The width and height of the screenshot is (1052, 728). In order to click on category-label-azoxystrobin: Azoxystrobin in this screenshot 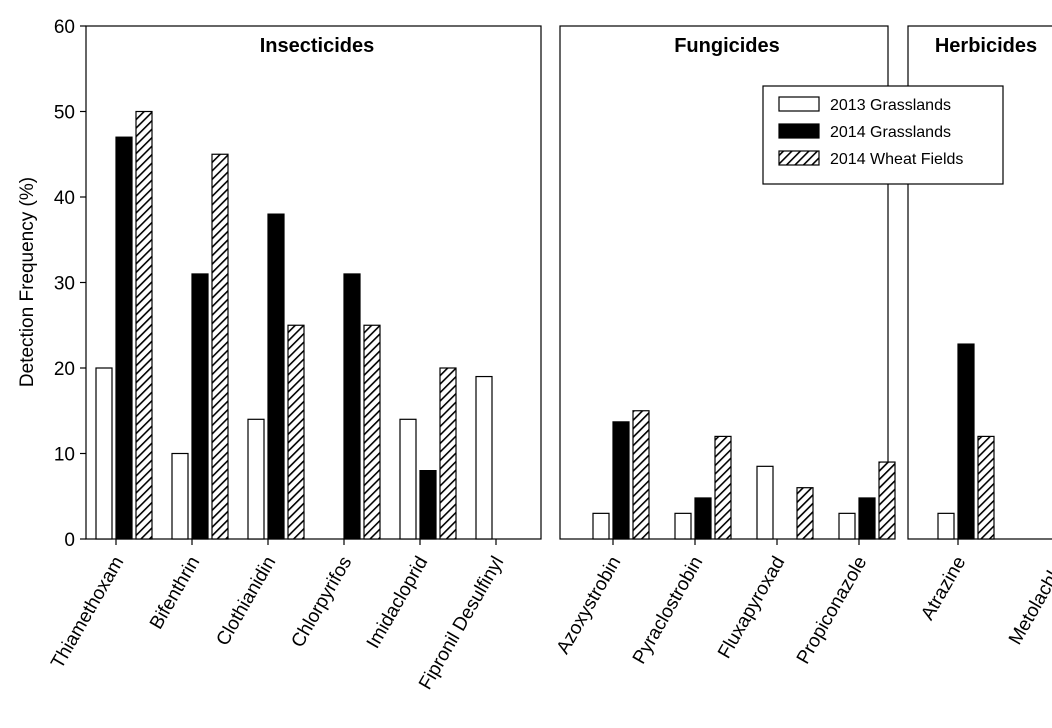, I will do `click(589, 605)`.